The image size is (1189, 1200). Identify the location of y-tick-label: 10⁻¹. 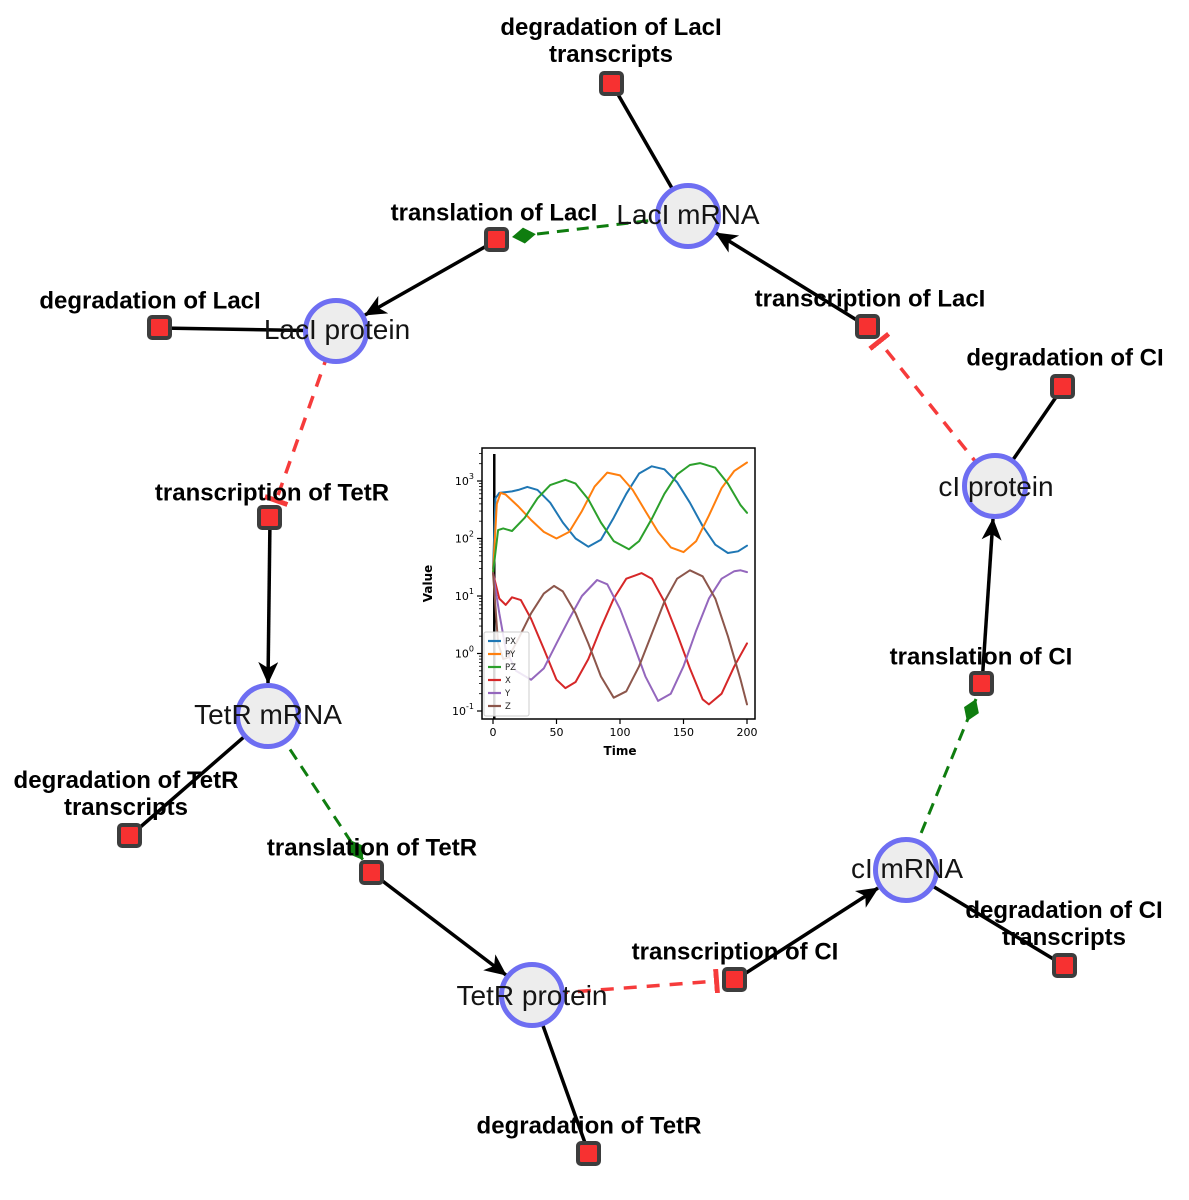
(463, 710).